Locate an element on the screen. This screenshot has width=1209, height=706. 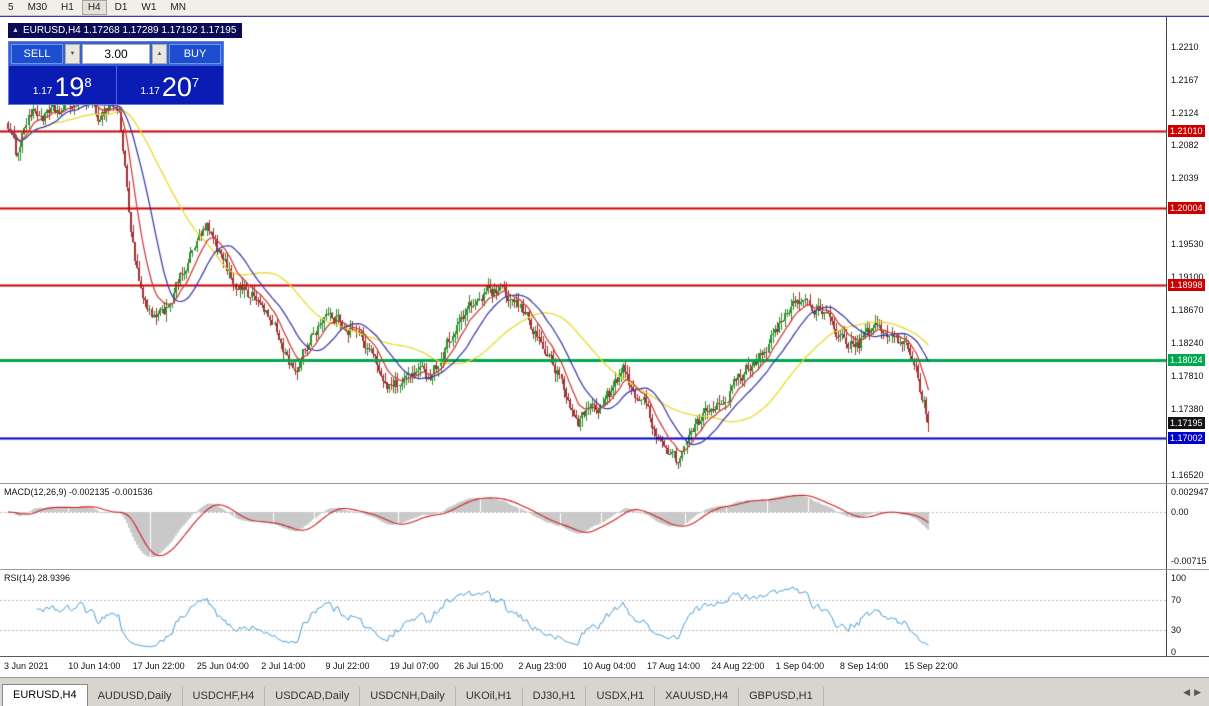
time-axis-label: 2 Aug 23:00 is located at coordinates (542, 666).